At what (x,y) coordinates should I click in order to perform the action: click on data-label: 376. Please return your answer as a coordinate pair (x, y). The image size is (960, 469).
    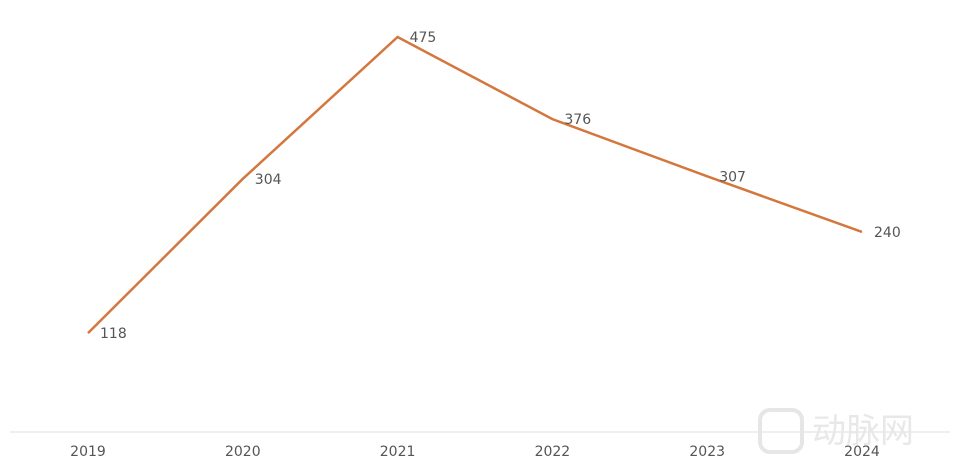
    Looking at the image, I should click on (577, 120).